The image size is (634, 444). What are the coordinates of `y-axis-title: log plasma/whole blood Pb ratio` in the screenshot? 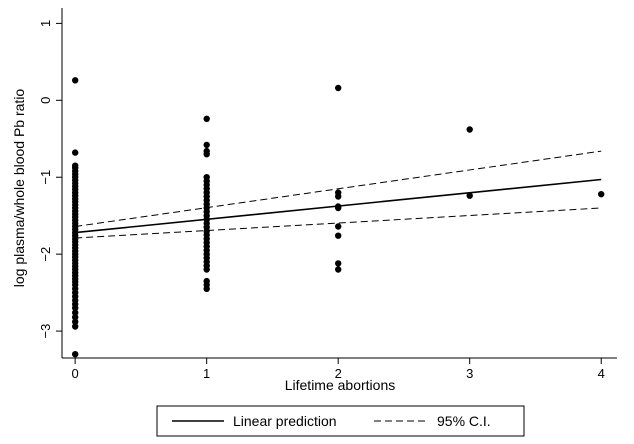 It's located at (19, 188).